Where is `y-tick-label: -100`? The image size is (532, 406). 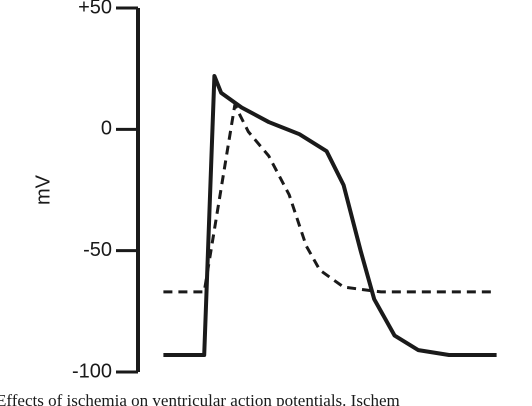
y-tick-label: -100 is located at coordinates (92, 371).